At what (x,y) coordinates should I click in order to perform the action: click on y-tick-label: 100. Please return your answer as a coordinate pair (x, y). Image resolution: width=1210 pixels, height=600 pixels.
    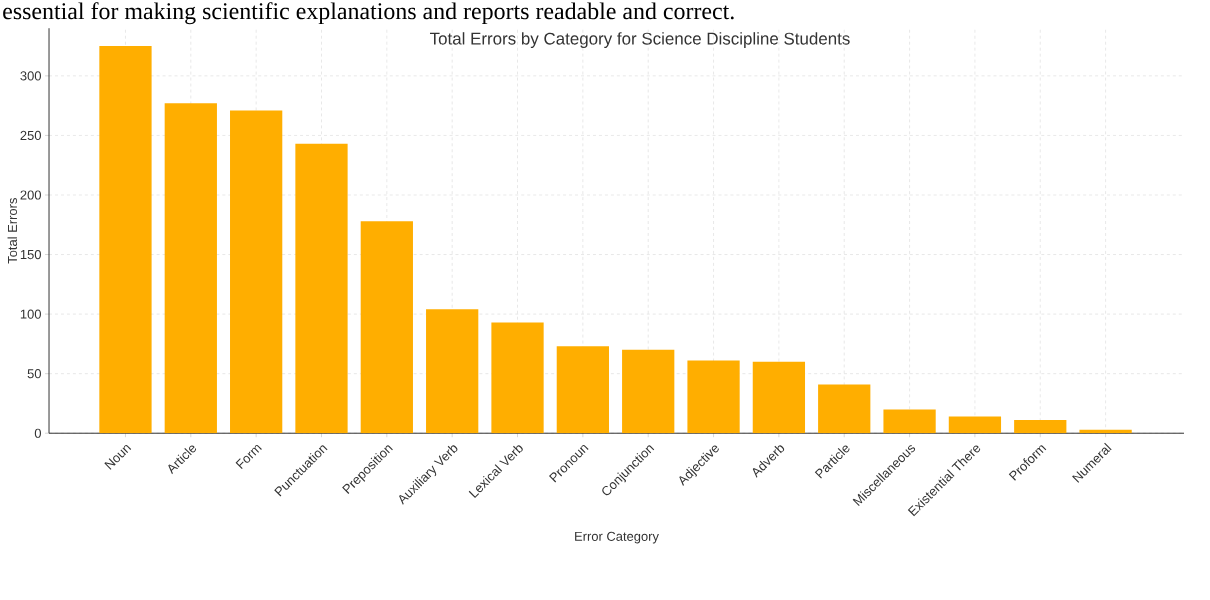
    Looking at the image, I should click on (30, 314).